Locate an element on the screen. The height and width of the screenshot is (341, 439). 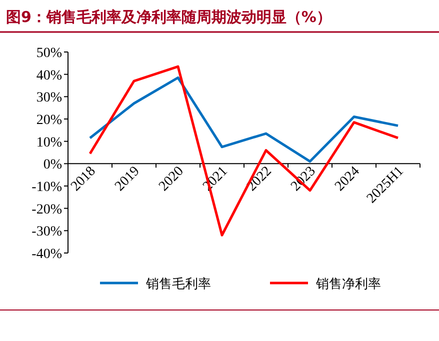
y-tick-label: -40% is located at coordinates (47, 254).